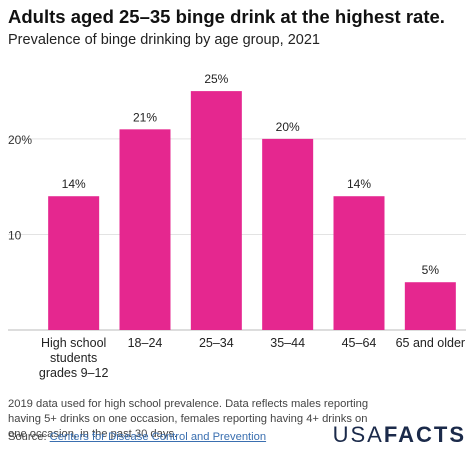 This screenshot has width=474, height=451. What do you see at coordinates (424, 434) in the screenshot?
I see `logo-facts-text: FACTS` at bounding box center [424, 434].